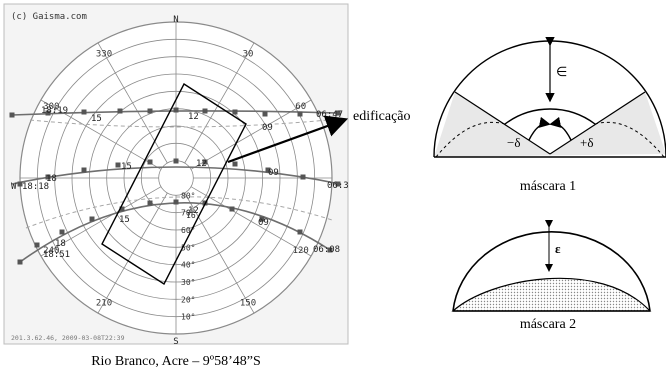 This screenshot has height=372, width=666. I want to click on mask1-minus-delta-label: −δ, so click(513, 142).